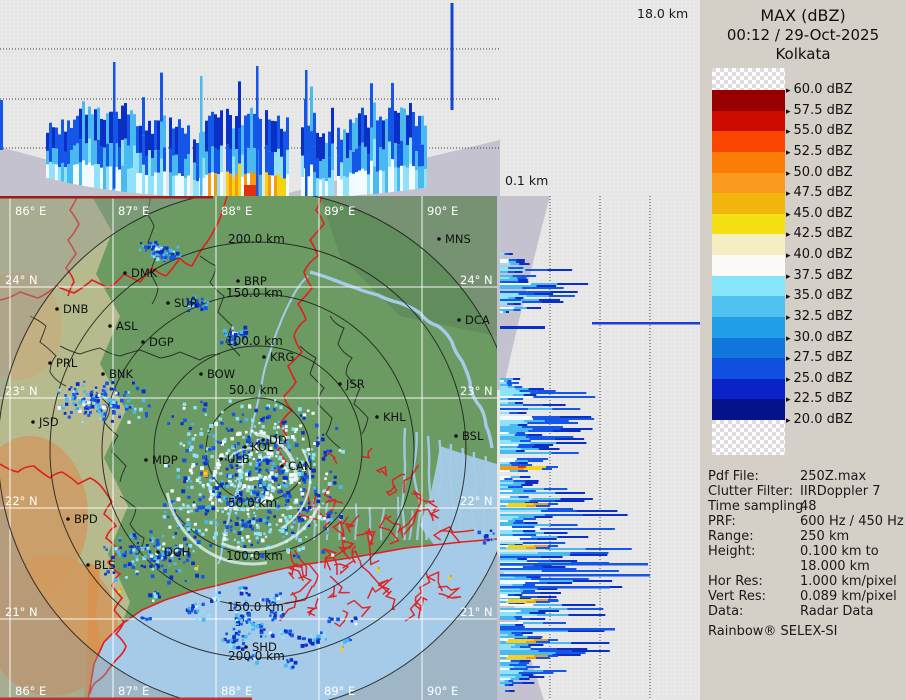 The image size is (906, 700). I want to click on city-label-DGP: DGP, so click(161, 342).